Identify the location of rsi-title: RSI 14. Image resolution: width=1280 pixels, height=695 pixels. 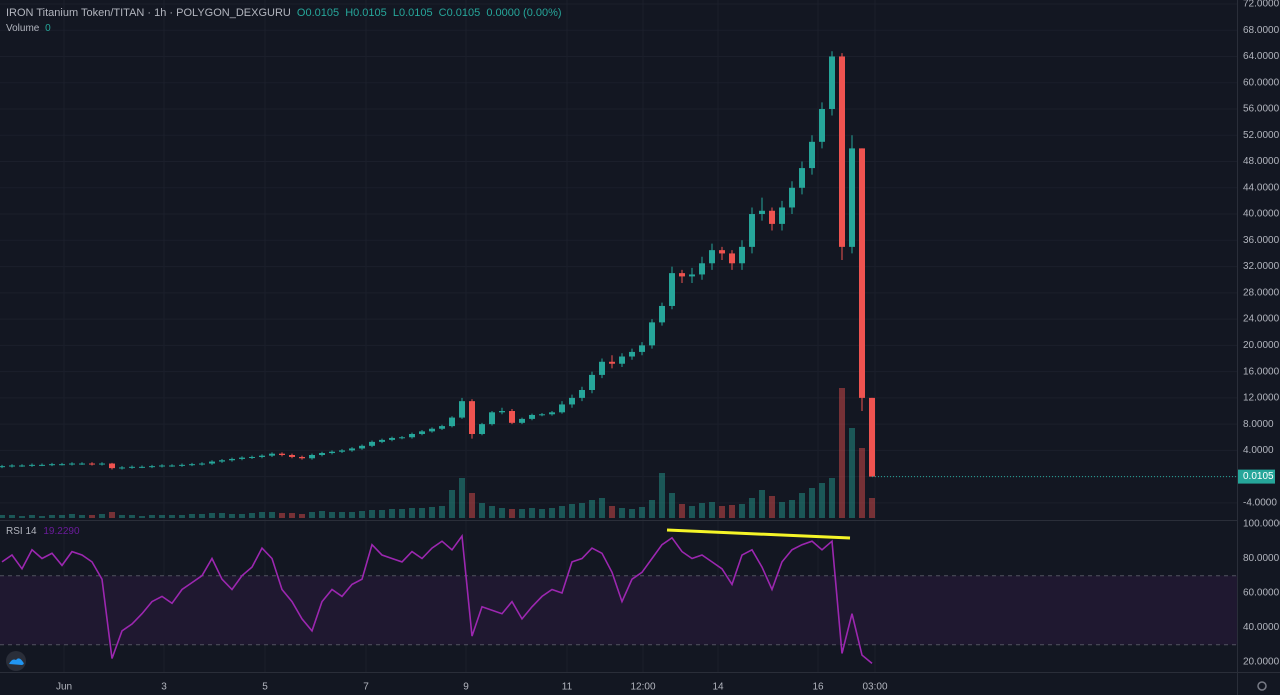
(21, 531).